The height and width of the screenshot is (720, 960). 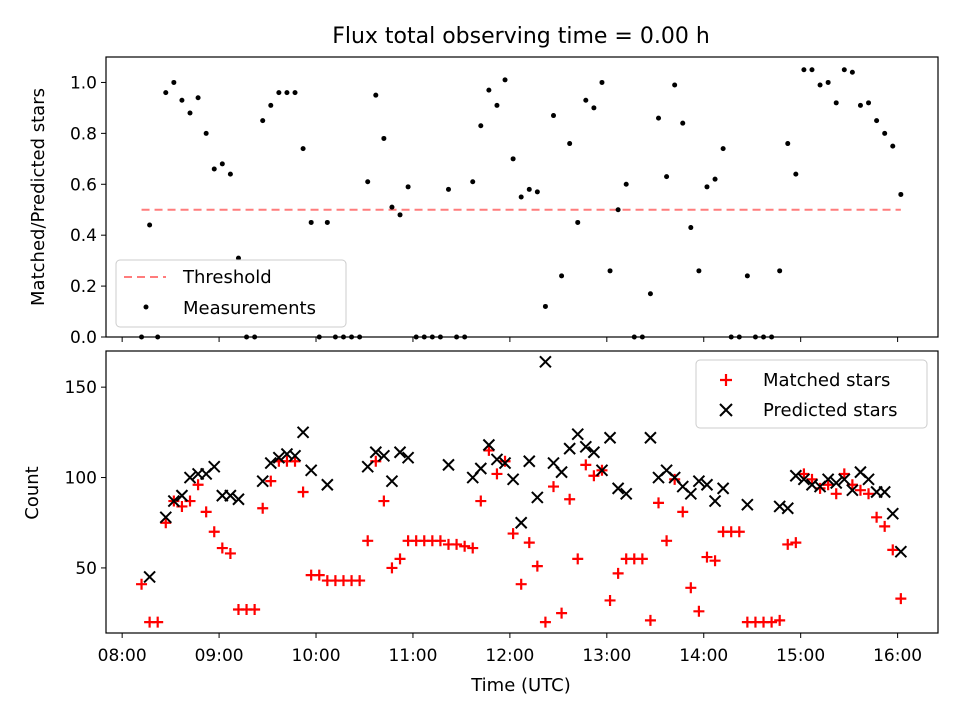 I want to click on ratio-ytick-label: 0.2, so click(x=83, y=287).